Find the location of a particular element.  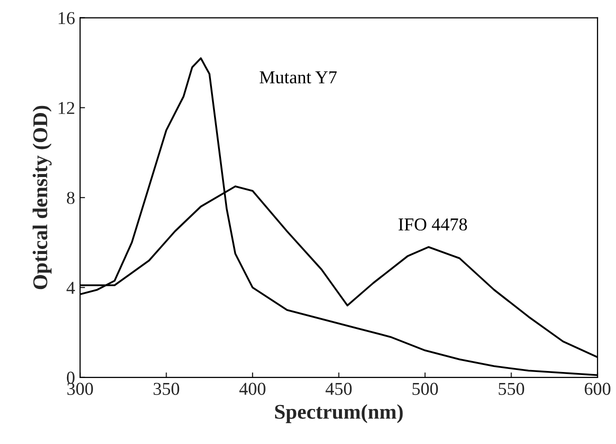

x-tick-label: 350 is located at coordinates (167, 388).